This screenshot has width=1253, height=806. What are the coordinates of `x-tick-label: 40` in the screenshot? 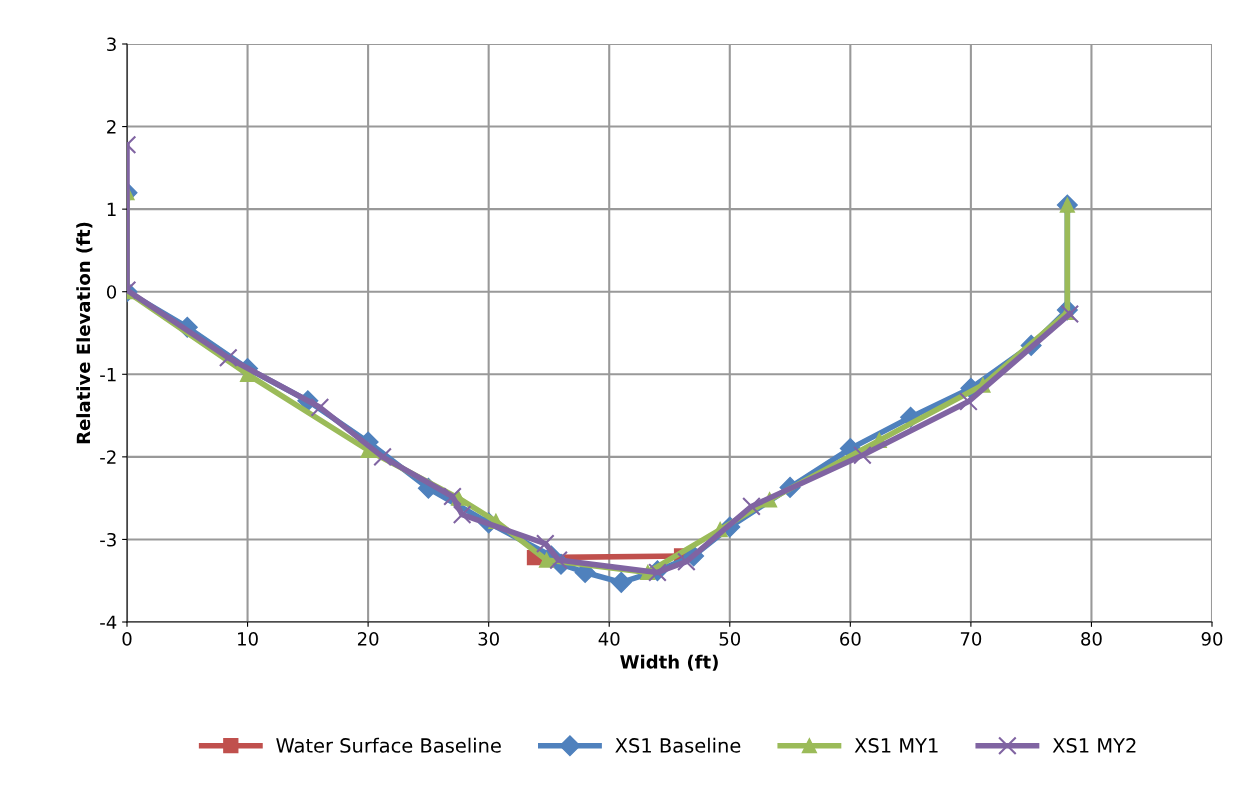 It's located at (609, 639).